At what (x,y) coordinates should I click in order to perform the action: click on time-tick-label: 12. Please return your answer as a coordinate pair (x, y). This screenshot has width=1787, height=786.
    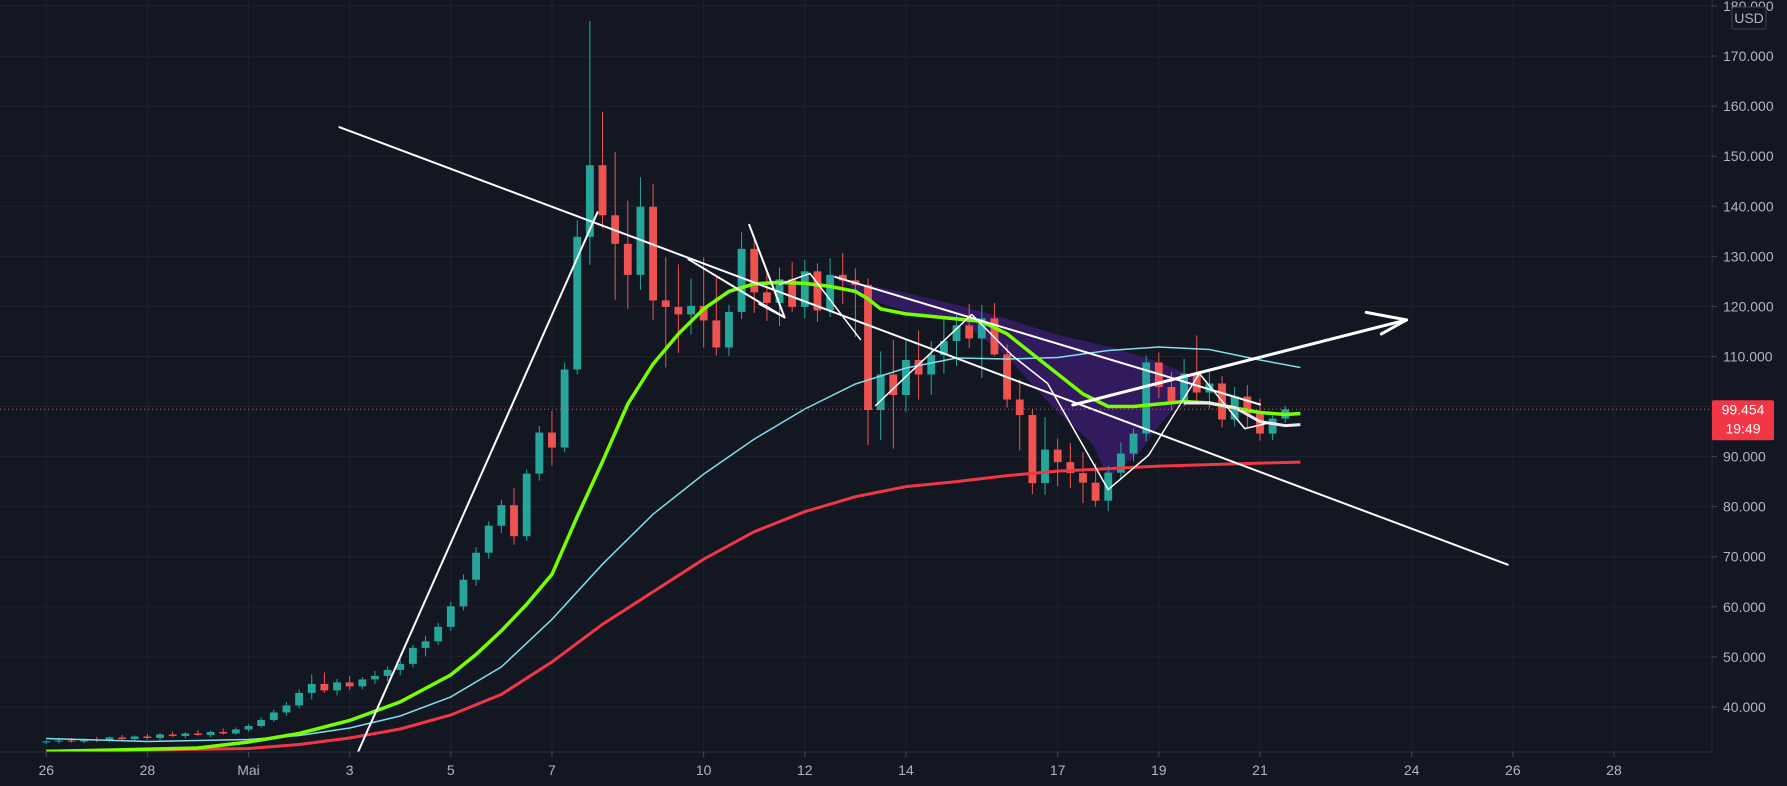
    Looking at the image, I should click on (805, 770).